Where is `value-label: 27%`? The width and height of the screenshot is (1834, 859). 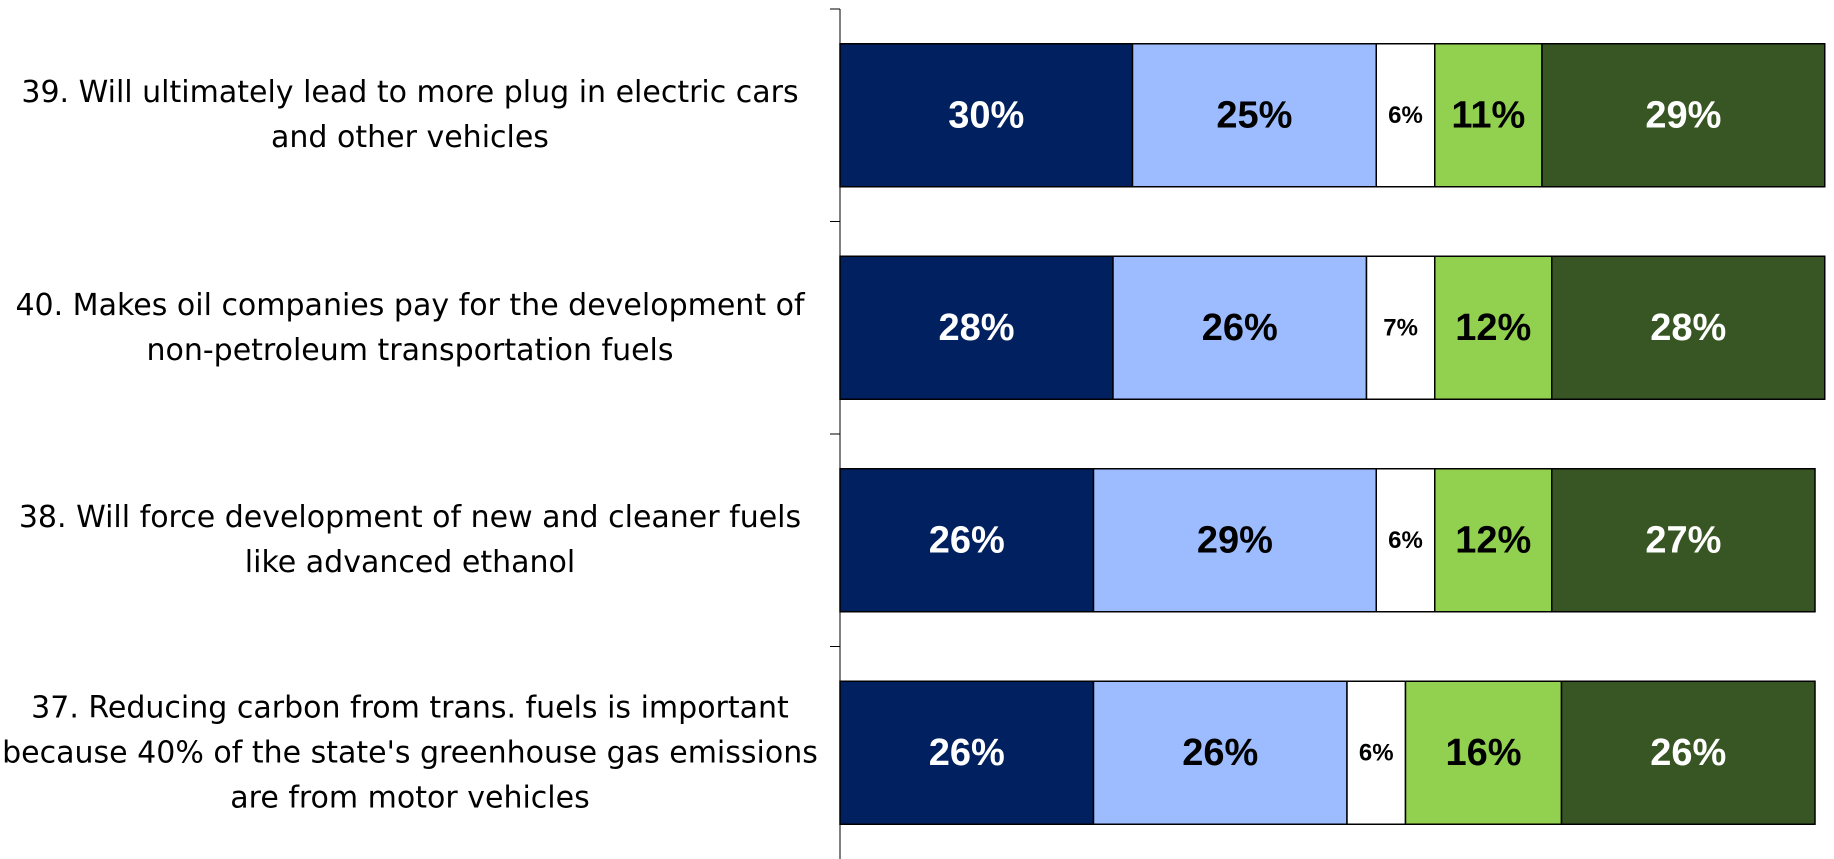 value-label: 27% is located at coordinates (1683, 540).